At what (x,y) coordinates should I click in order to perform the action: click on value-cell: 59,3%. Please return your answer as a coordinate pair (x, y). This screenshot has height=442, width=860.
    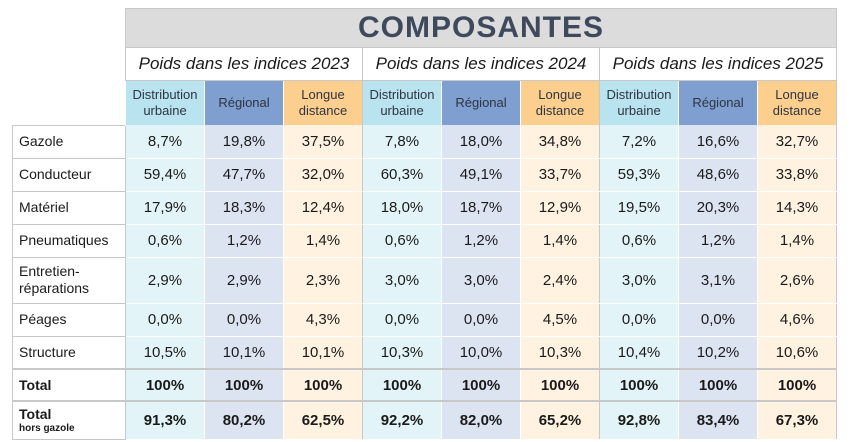
    Looking at the image, I should click on (639, 175).